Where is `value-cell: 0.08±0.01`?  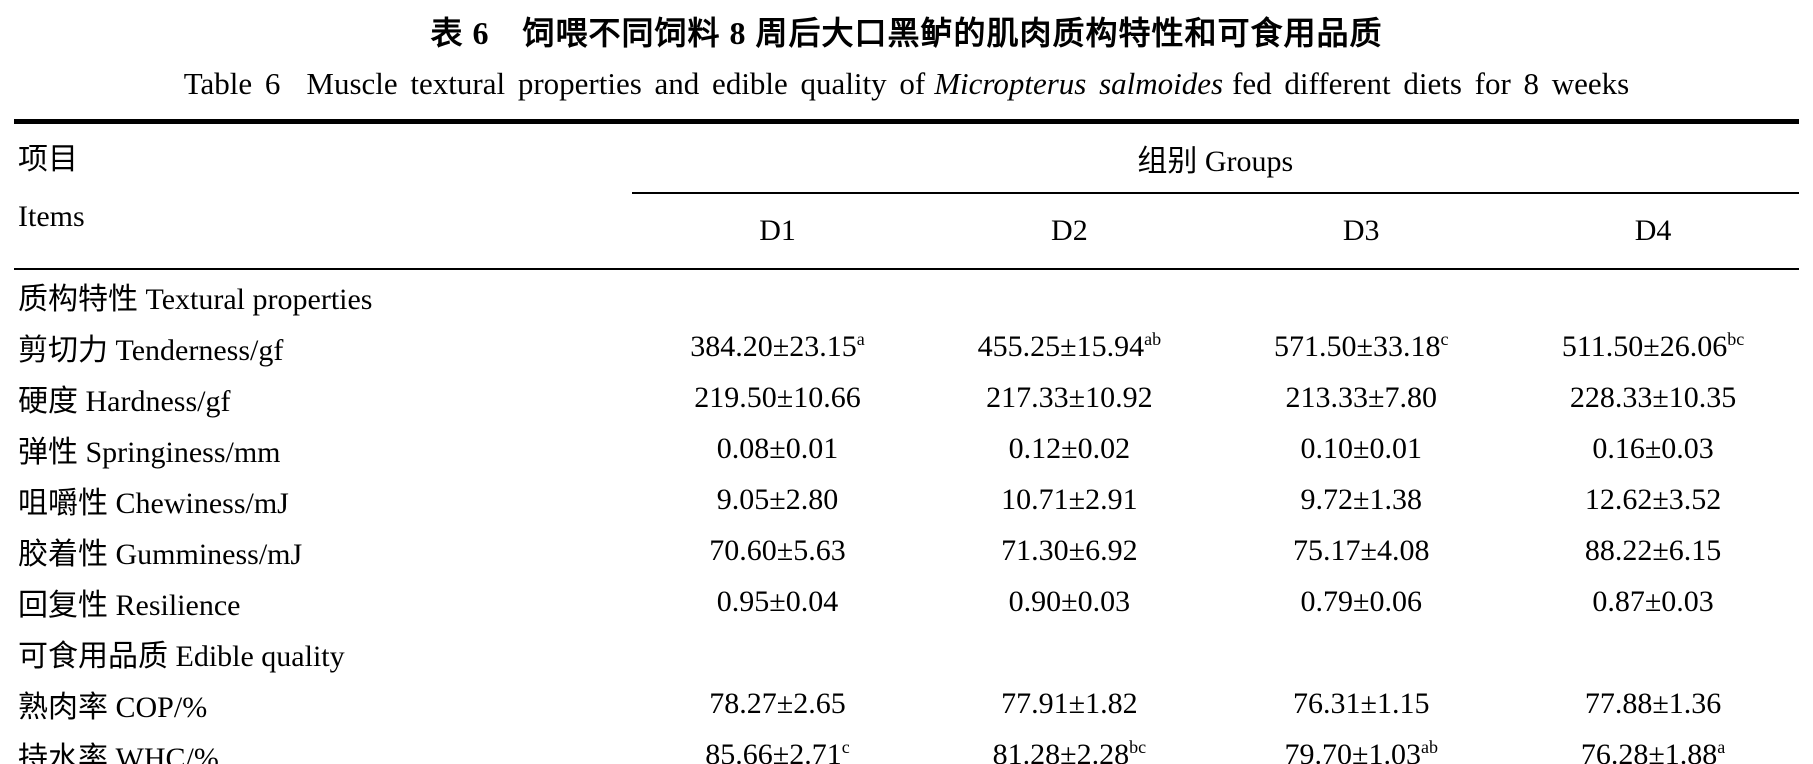
value-cell: 0.08±0.01 is located at coordinates (778, 448).